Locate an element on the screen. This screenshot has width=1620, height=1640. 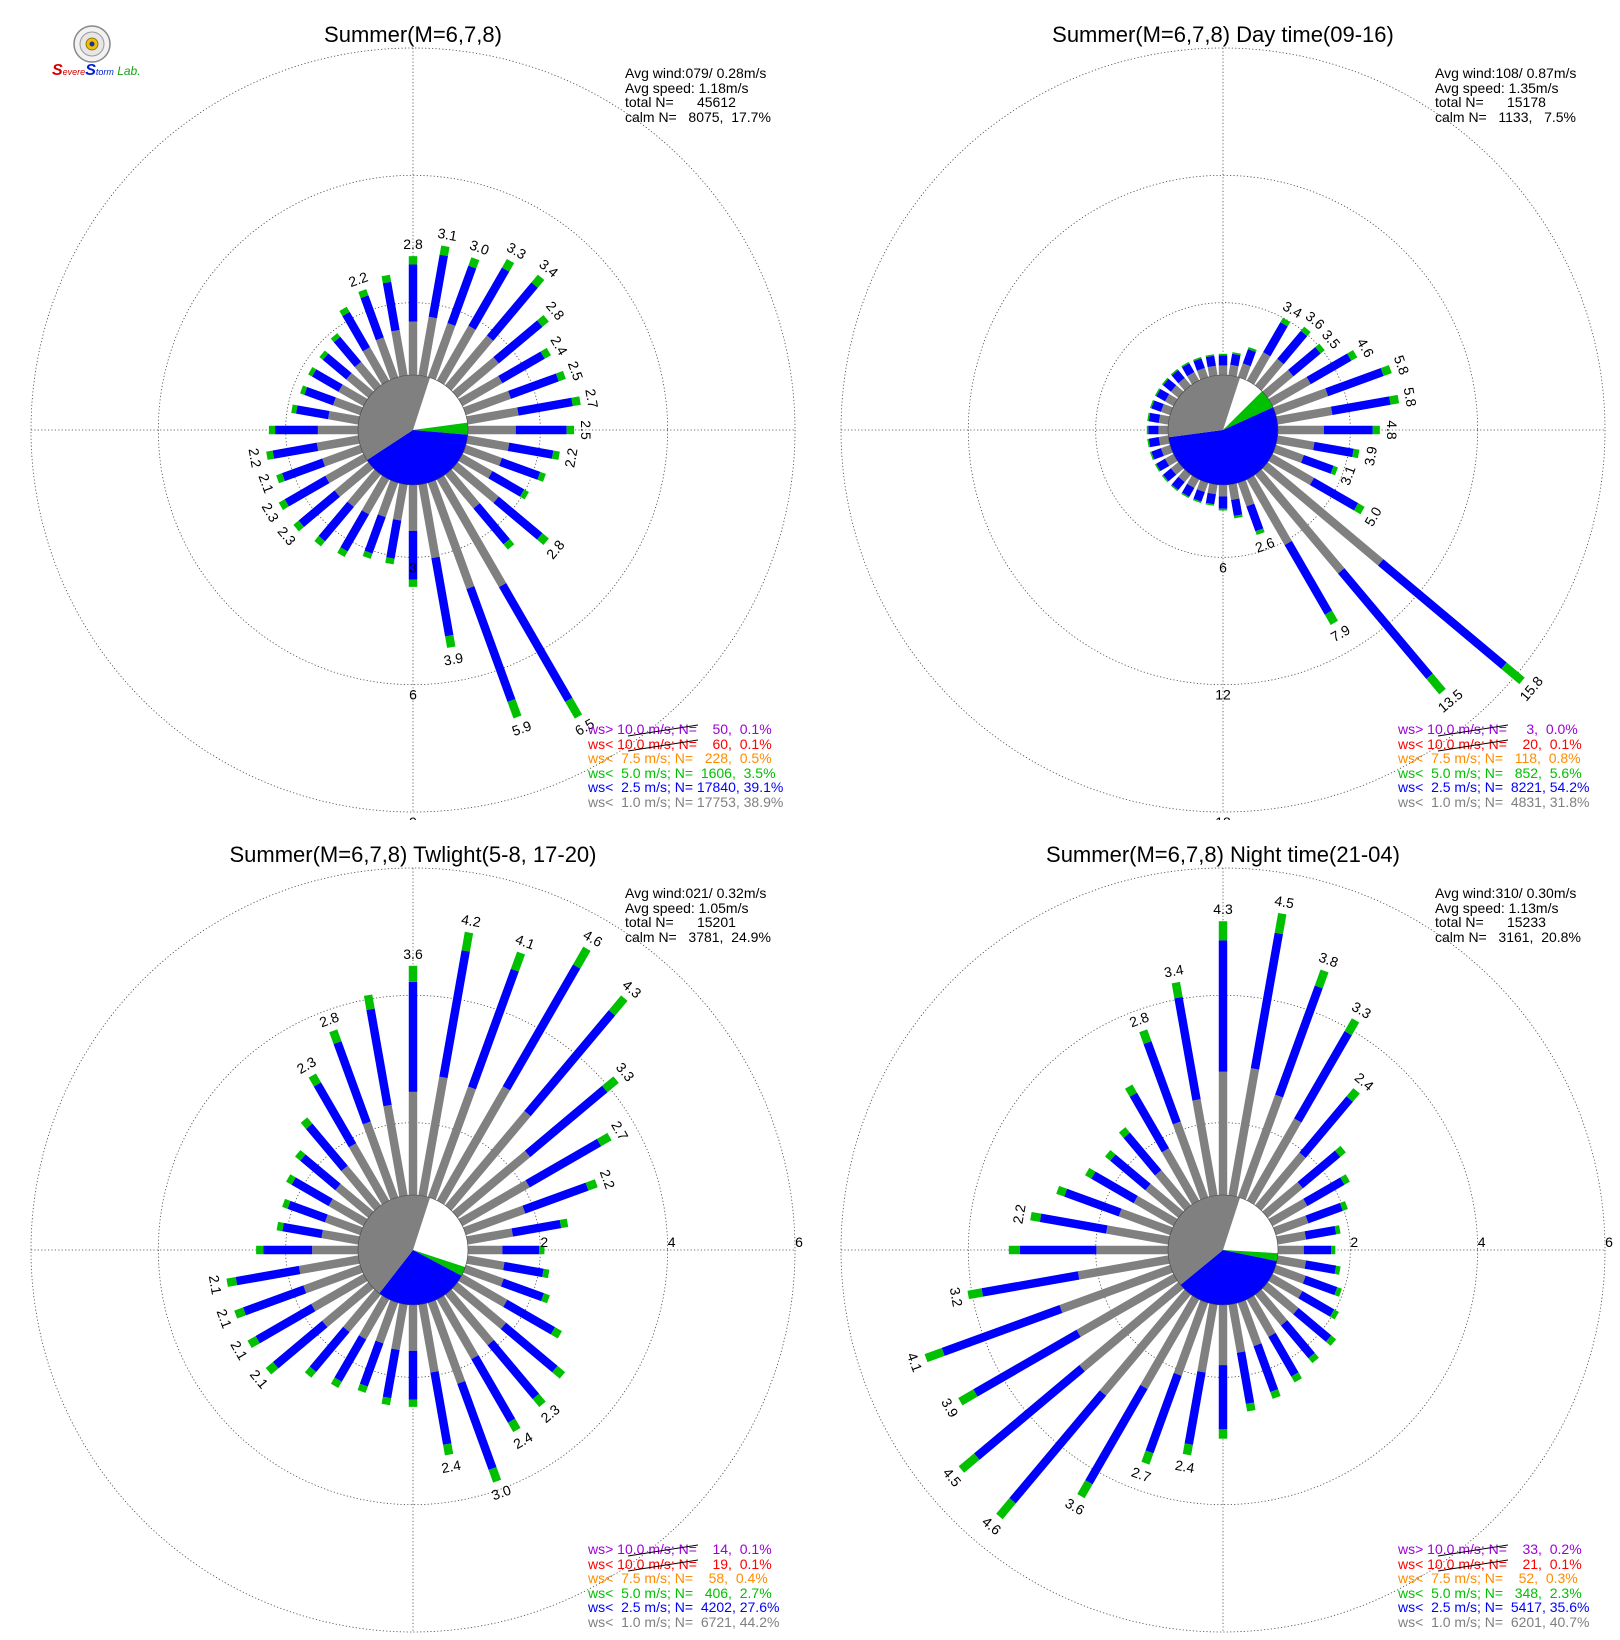
stats-line: Avg speed: 1.13m/s is located at coordinates (1497, 907).